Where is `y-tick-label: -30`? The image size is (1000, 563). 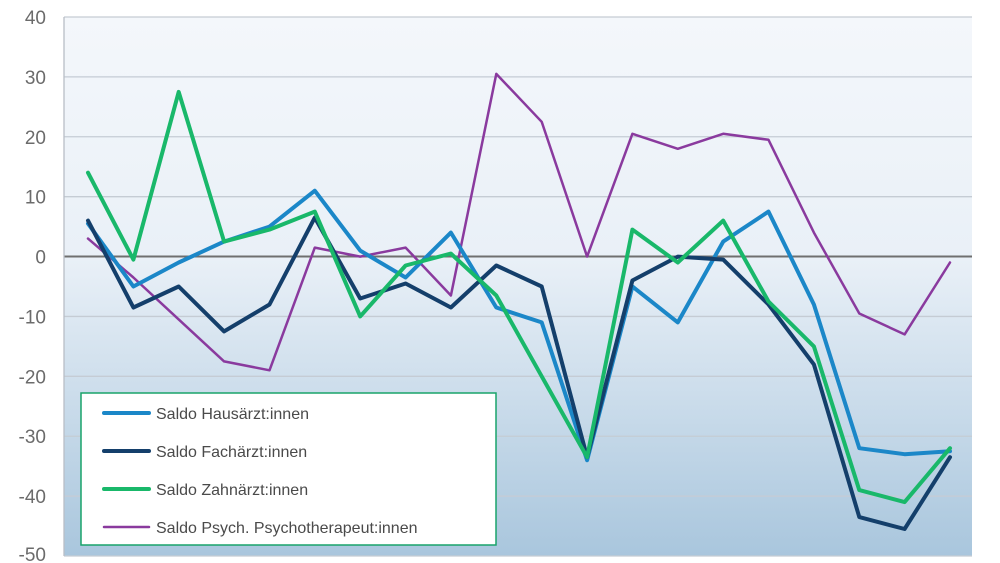
y-tick-label: -30 is located at coordinates (32, 437).